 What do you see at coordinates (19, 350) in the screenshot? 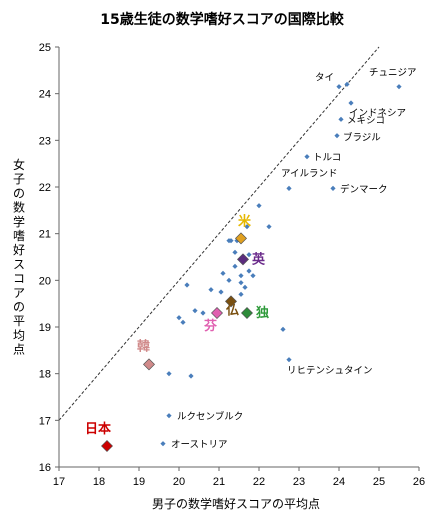
I see `y-axis-label-char: 点` at bounding box center [19, 350].